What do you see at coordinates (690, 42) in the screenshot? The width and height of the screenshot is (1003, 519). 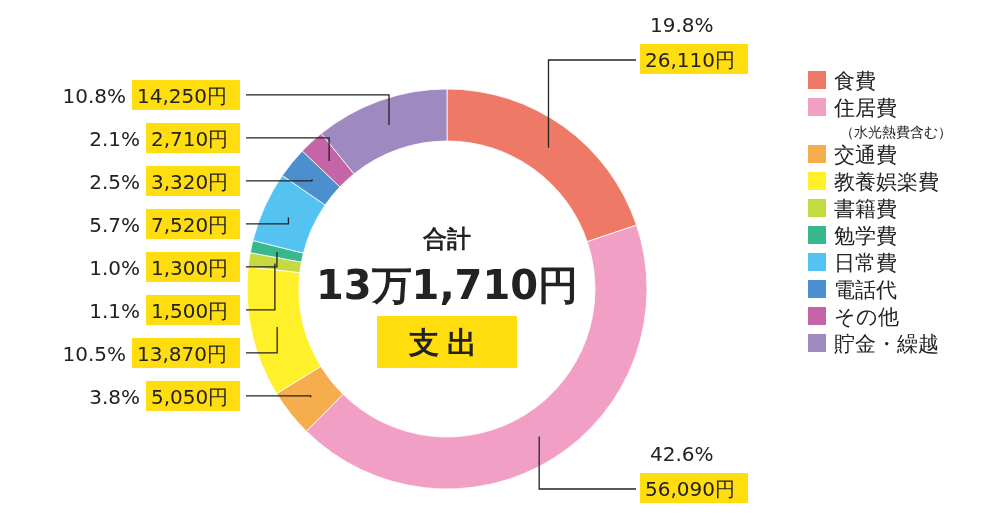 I see `data-label: 19.8% 26,110円` at bounding box center [690, 42].